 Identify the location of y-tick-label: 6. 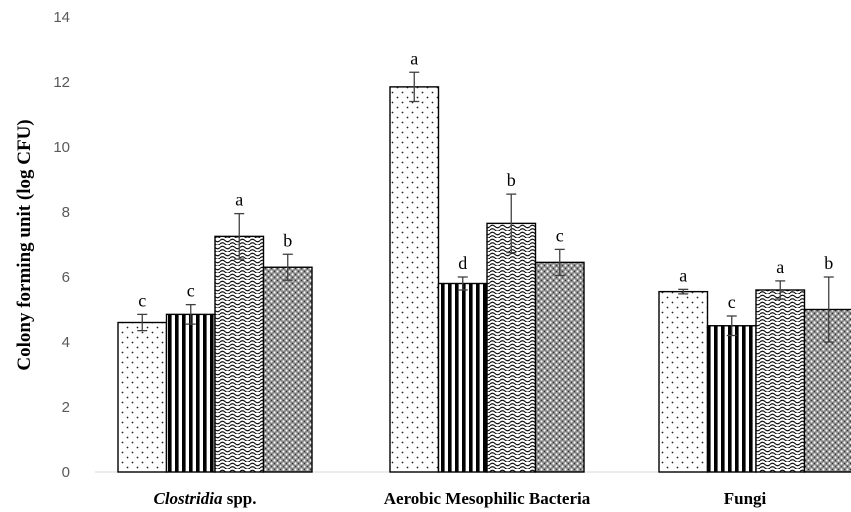
(66, 277).